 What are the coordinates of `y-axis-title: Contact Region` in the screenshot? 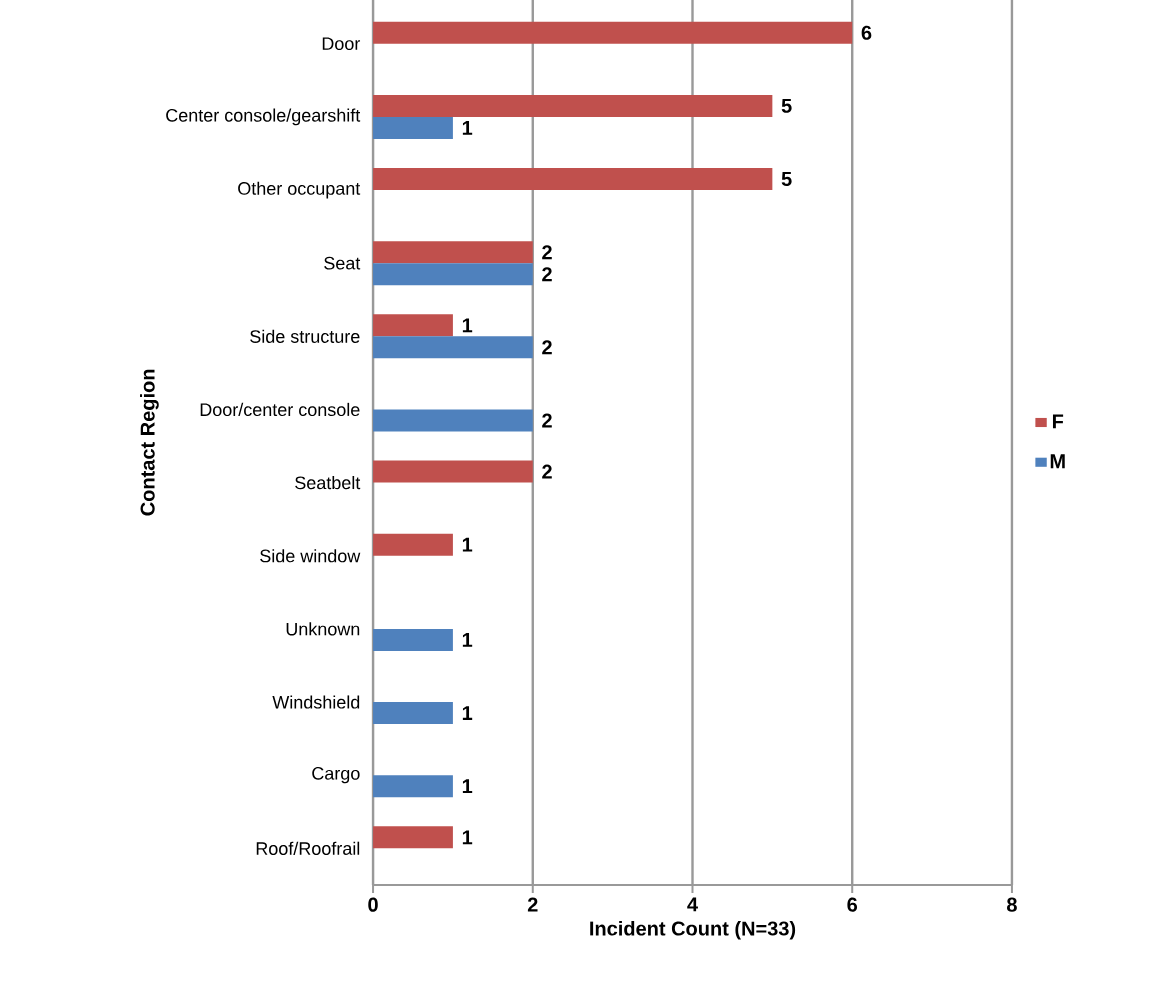 It's located at (149, 442).